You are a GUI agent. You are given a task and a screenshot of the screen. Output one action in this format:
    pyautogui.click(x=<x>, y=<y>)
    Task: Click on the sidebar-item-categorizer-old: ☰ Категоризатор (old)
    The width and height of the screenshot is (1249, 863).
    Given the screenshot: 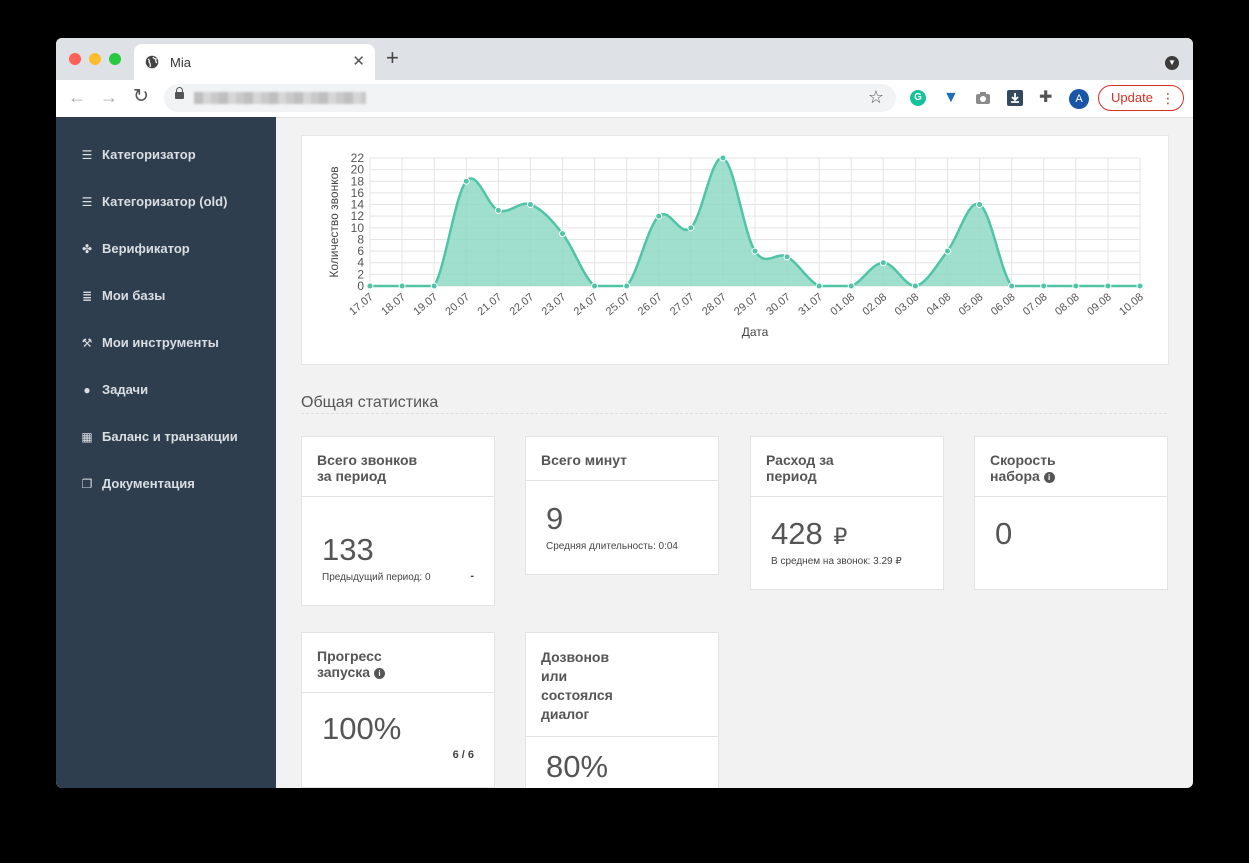 What is the action you would take?
    pyautogui.click(x=154, y=204)
    